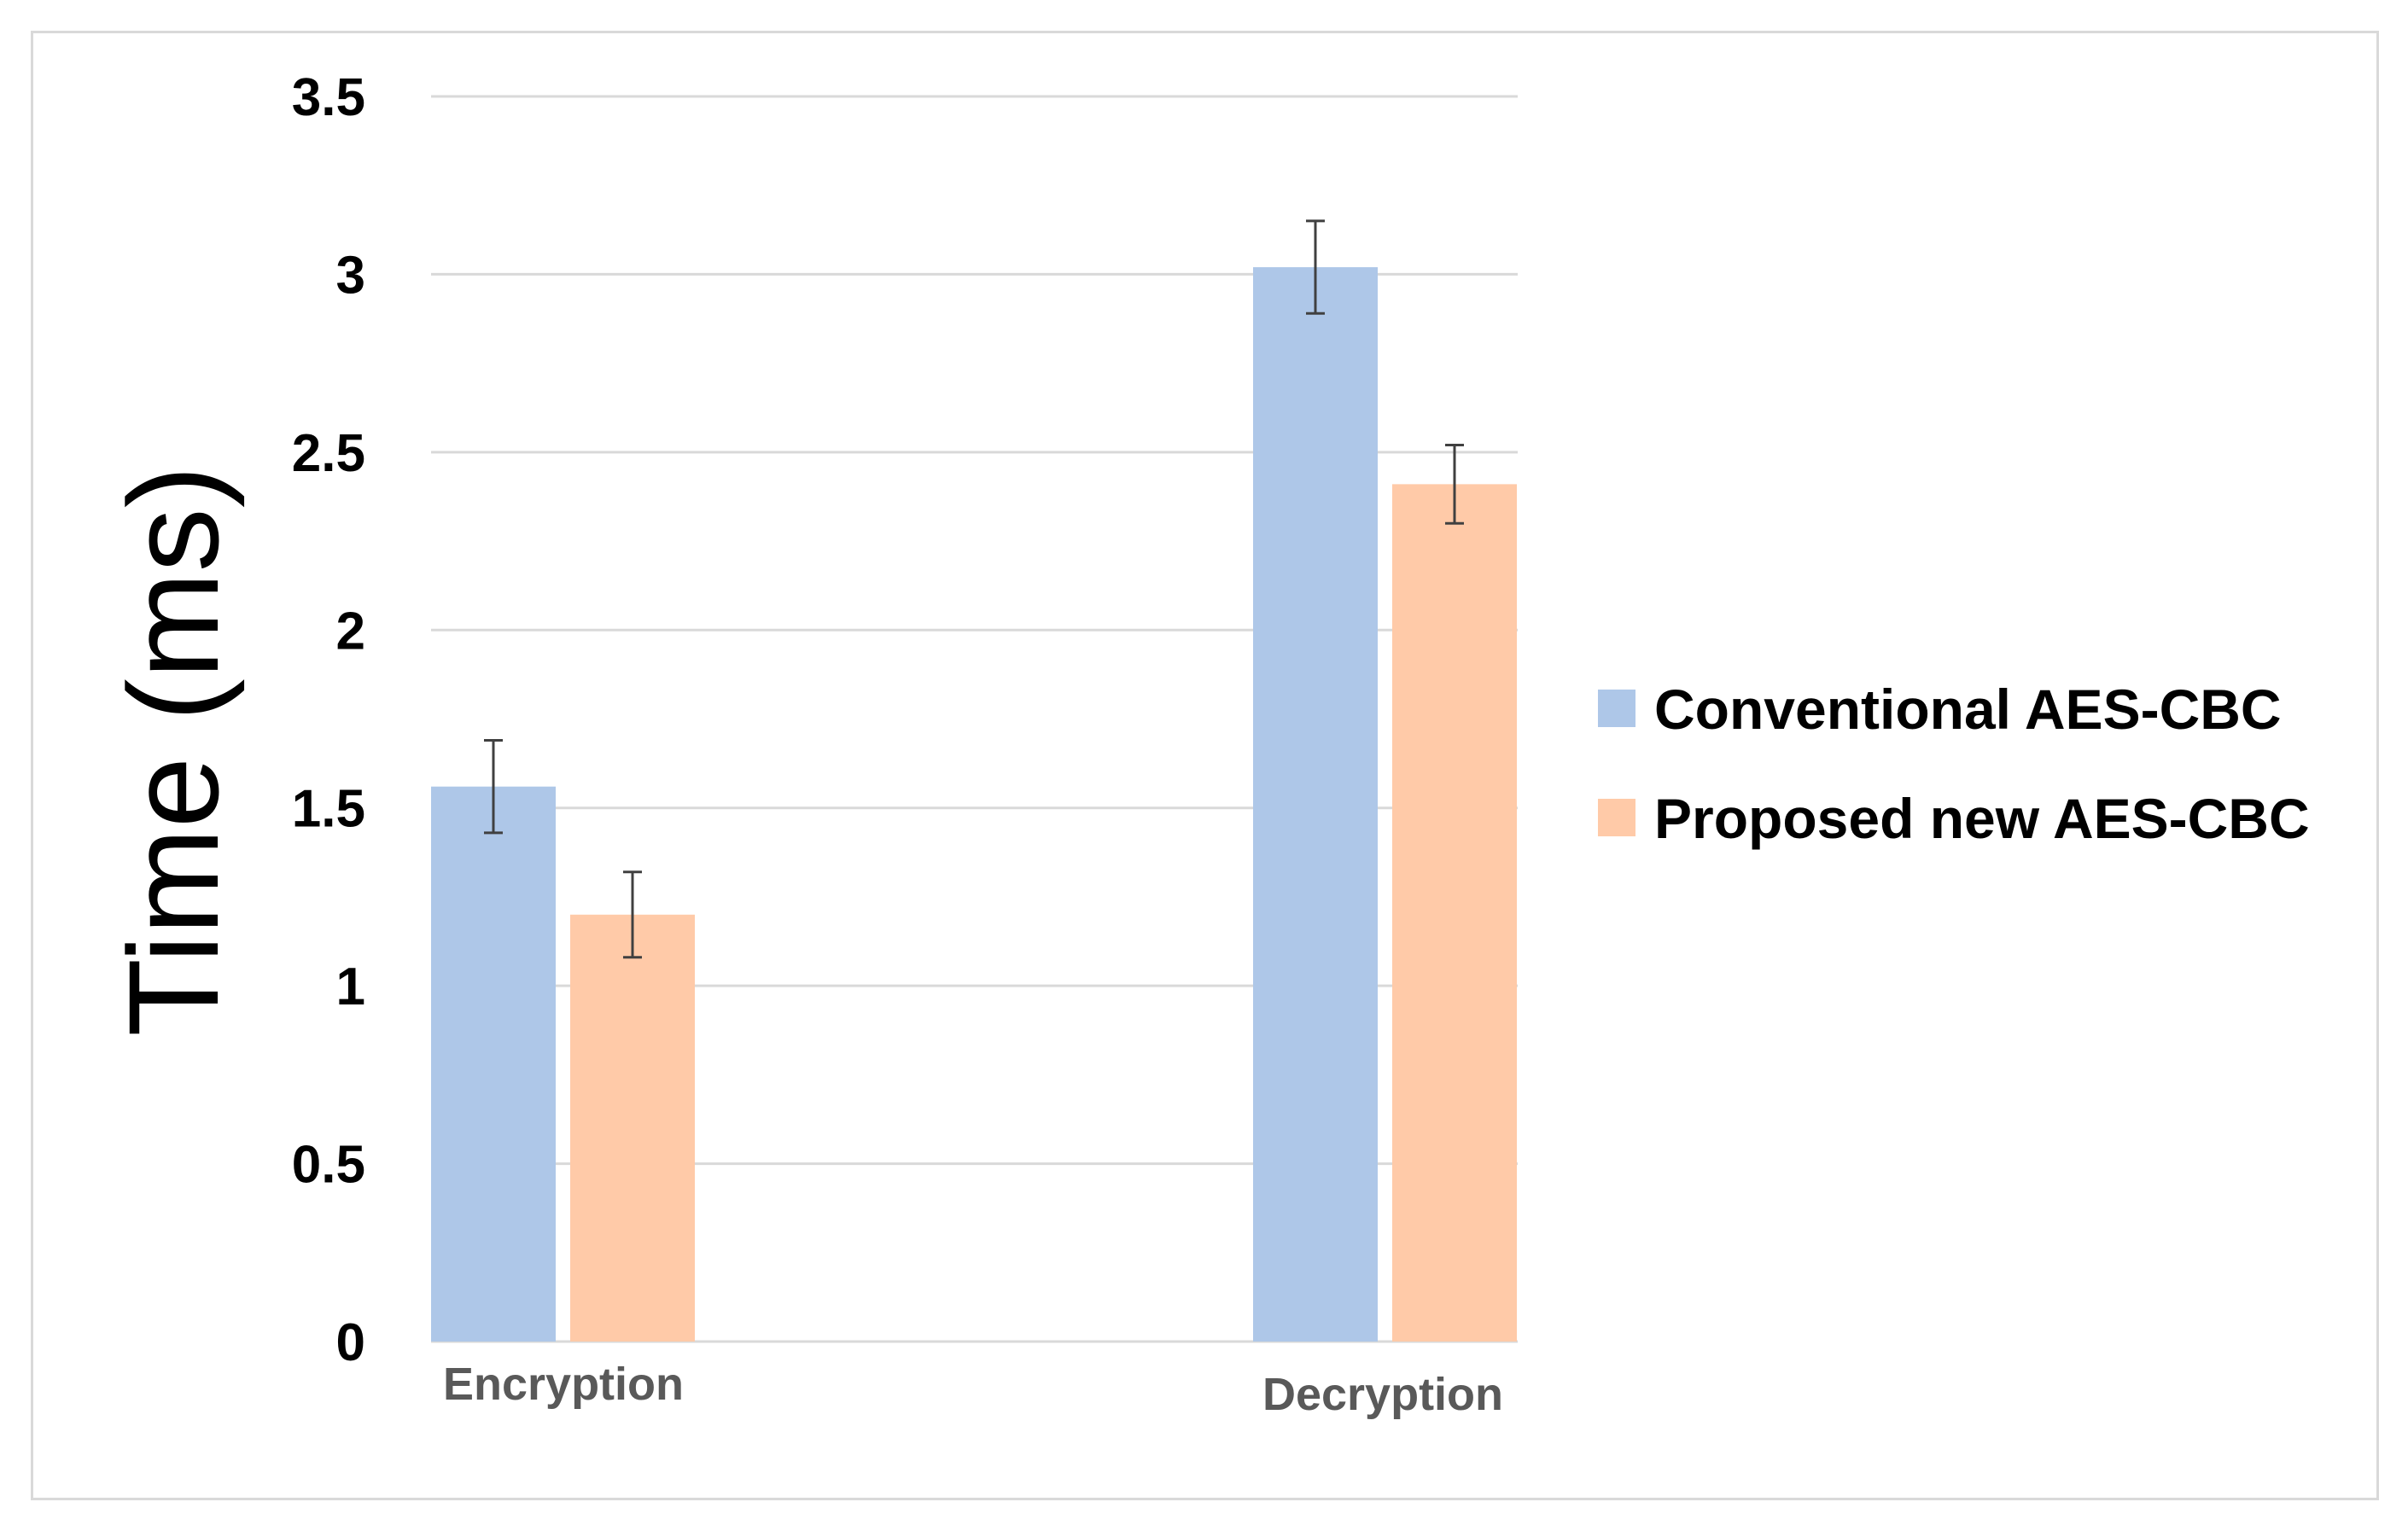 This screenshot has height=1531, width=2408. Describe the element at coordinates (1982, 819) in the screenshot. I see `legend-label: Proposed new AES-CBC` at that location.